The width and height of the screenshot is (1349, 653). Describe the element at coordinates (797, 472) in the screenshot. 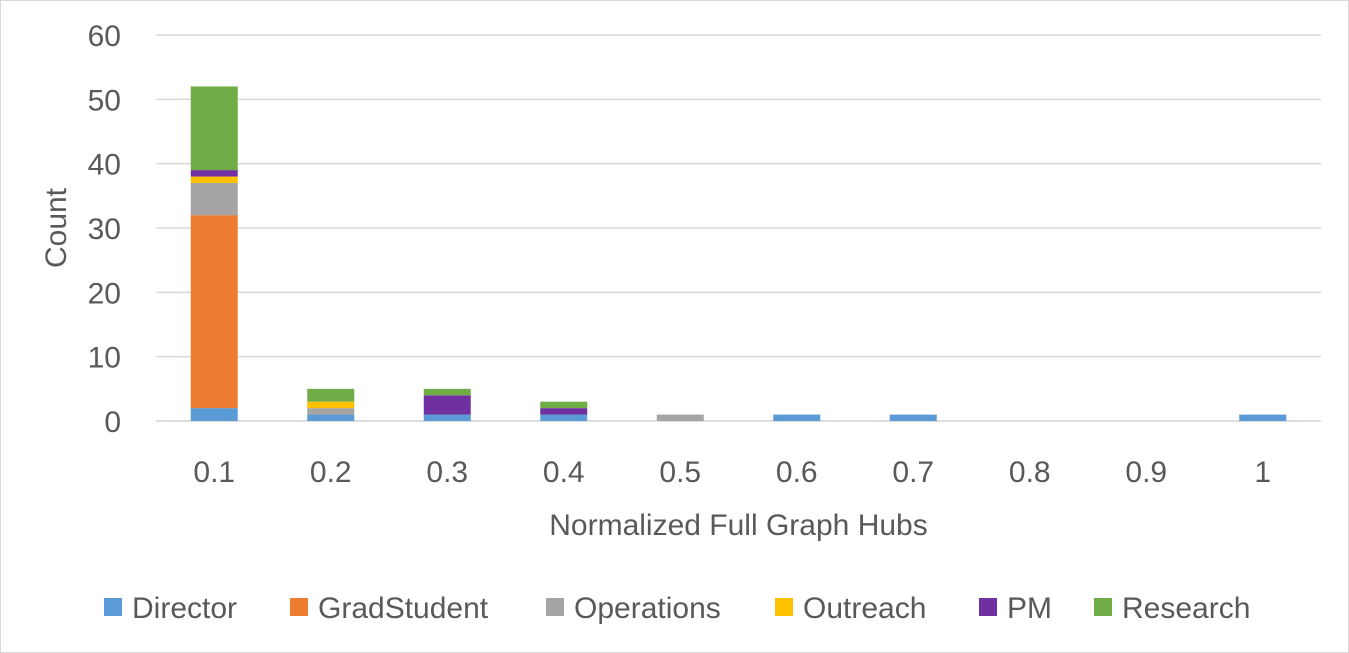

I see `x-tick-label: 0.6` at that location.